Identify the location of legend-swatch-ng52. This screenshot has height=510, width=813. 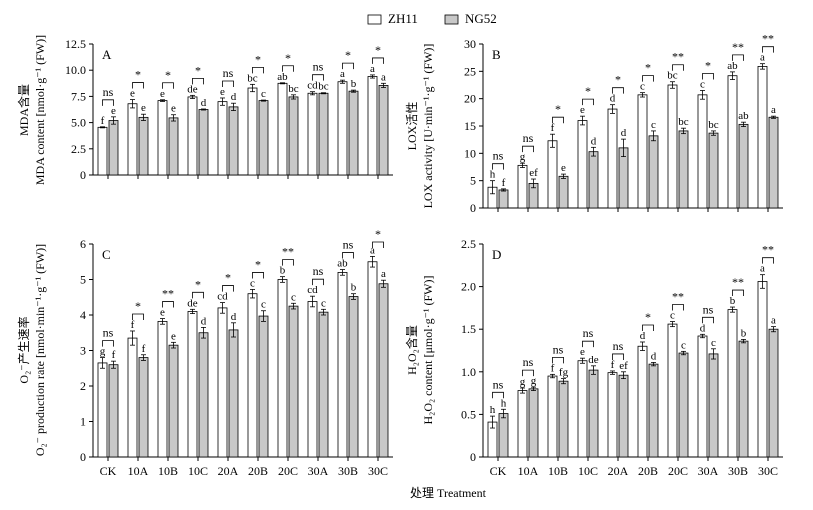
(451, 19).